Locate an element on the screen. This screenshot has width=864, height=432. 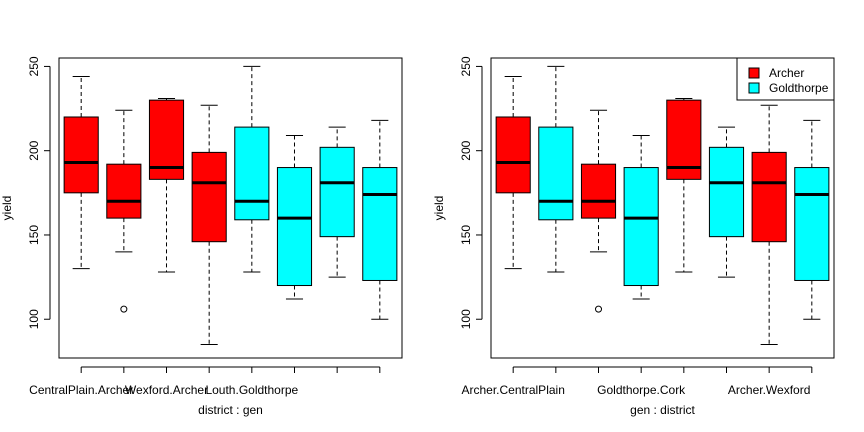
x-axis-title: gen : district is located at coordinates (662, 410).